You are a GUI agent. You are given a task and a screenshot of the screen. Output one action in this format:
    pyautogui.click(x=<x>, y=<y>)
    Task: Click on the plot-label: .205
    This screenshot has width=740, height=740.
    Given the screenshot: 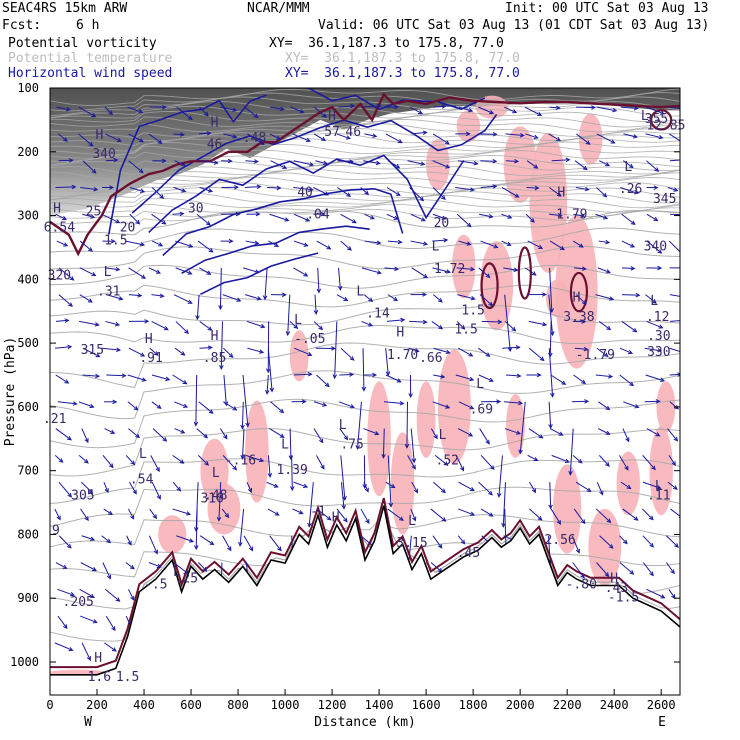 What is the action you would take?
    pyautogui.click(x=78, y=602)
    